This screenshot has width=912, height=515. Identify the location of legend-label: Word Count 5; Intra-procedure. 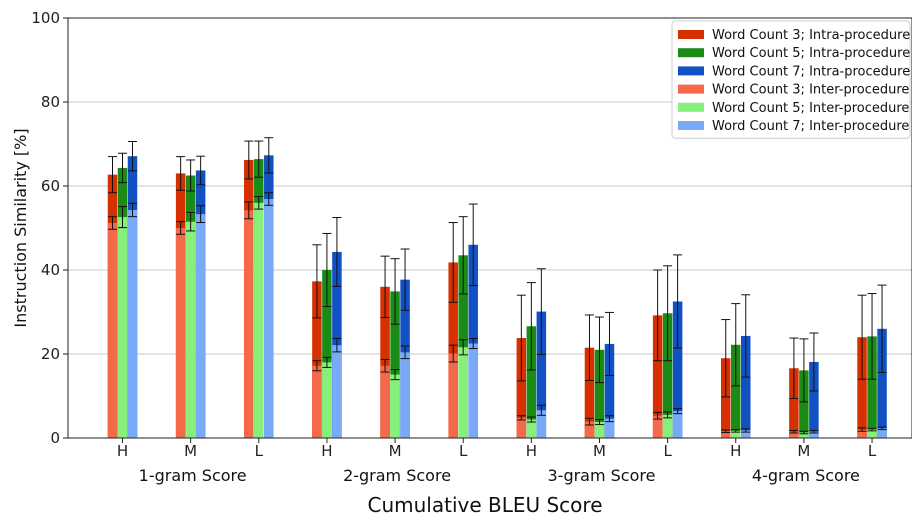
(811, 53).